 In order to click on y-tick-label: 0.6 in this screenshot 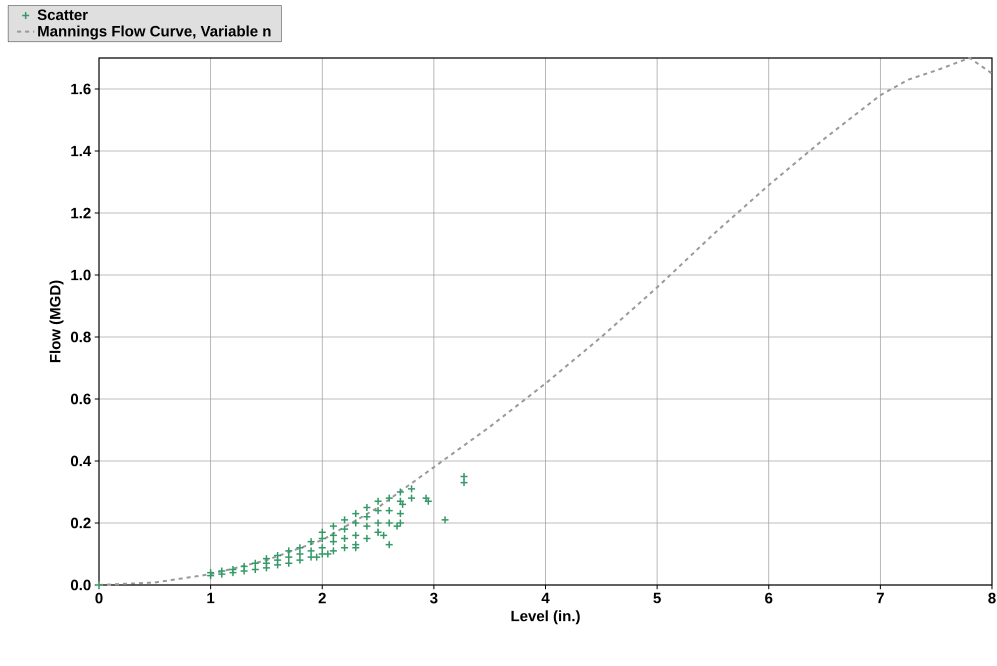, I will do `click(80, 399)`.